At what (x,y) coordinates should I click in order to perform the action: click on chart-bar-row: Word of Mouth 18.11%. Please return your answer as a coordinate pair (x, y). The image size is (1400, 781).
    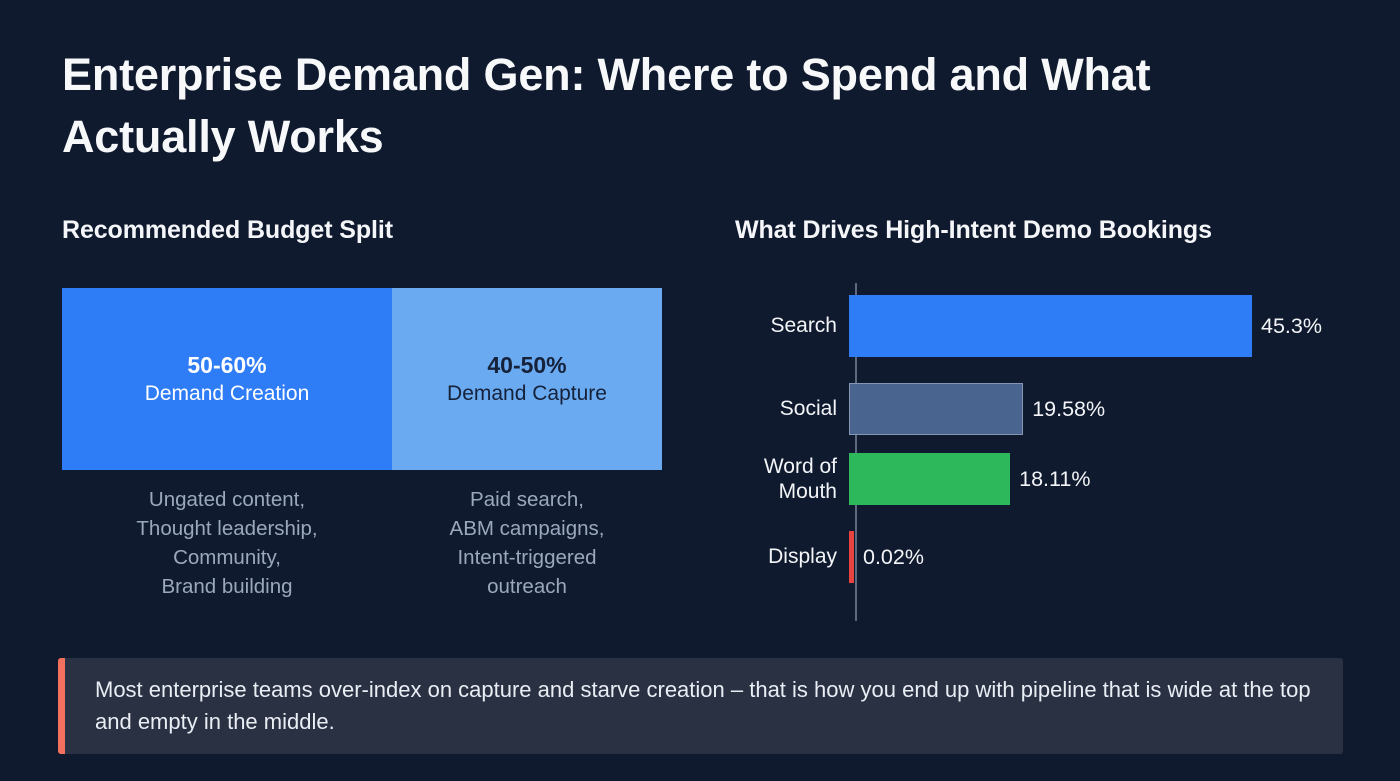
    Looking at the image, I should click on (1042, 479).